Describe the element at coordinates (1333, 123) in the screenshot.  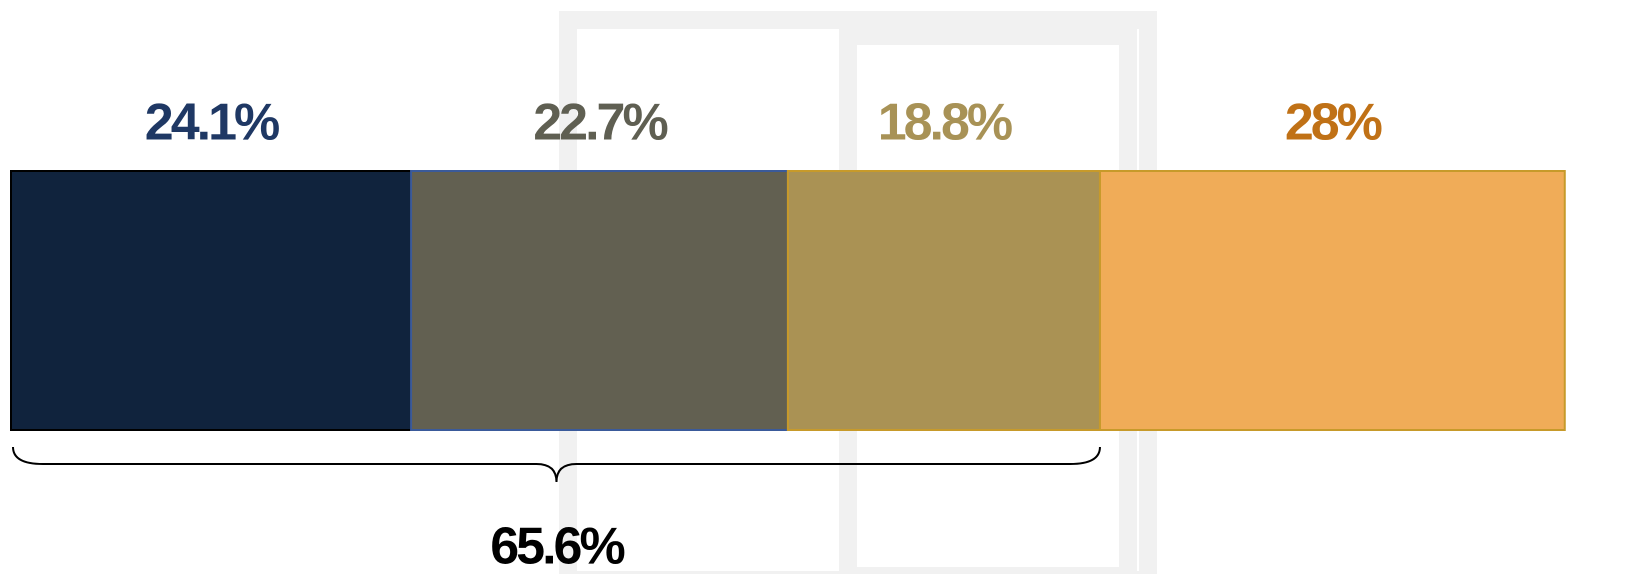
I see `value-label: 28%` at that location.